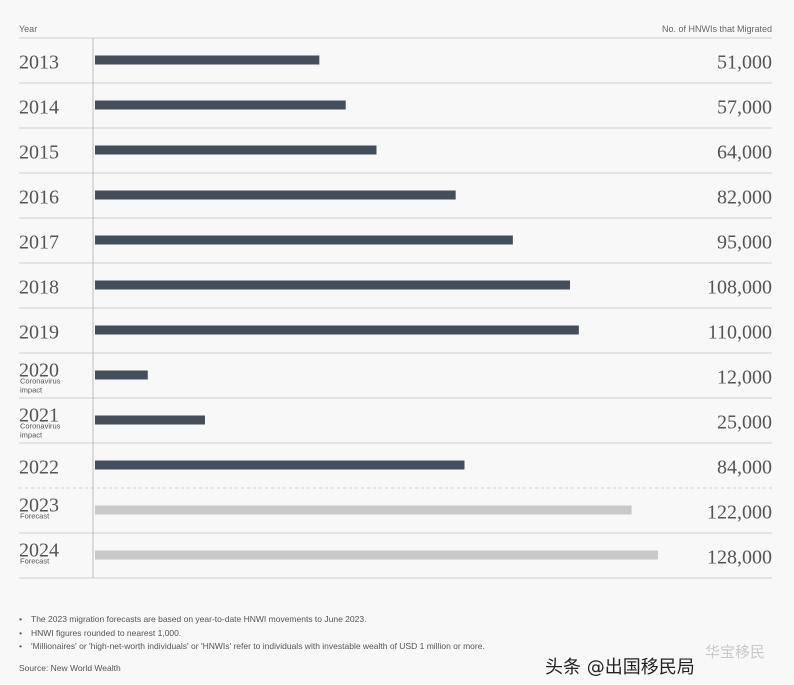  I want to click on year-label: 2024, so click(39, 551).